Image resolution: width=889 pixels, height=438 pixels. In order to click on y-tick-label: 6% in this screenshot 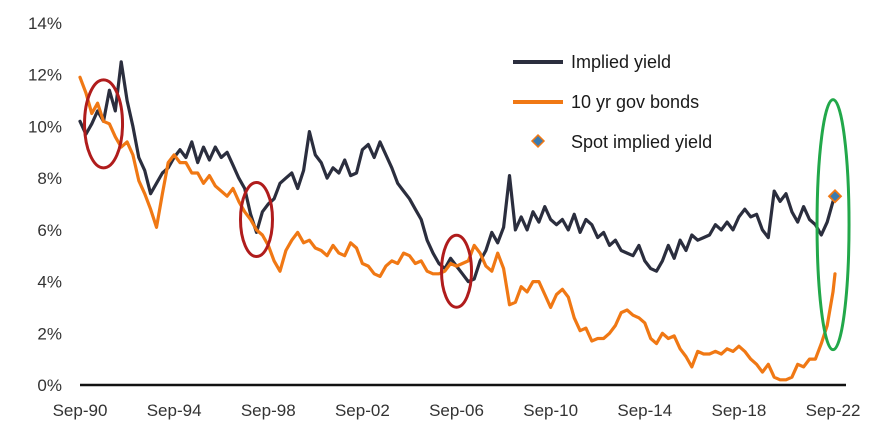, I will do `click(49, 230)`.